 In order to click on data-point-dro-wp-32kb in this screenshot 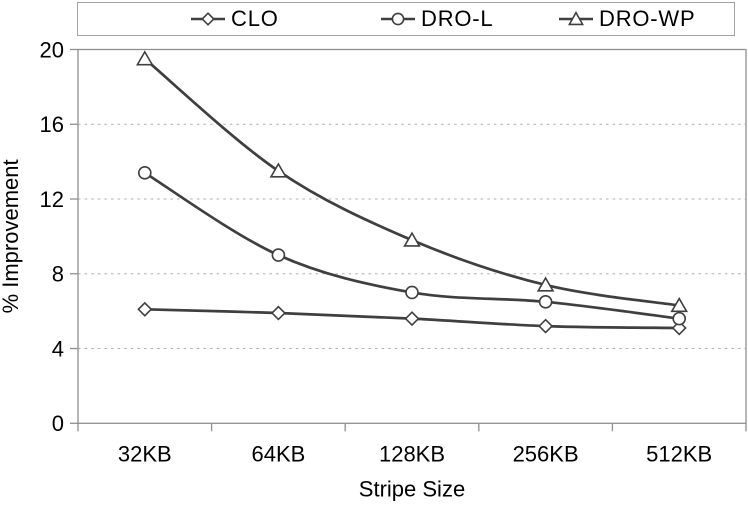, I will do `click(145, 58)`.